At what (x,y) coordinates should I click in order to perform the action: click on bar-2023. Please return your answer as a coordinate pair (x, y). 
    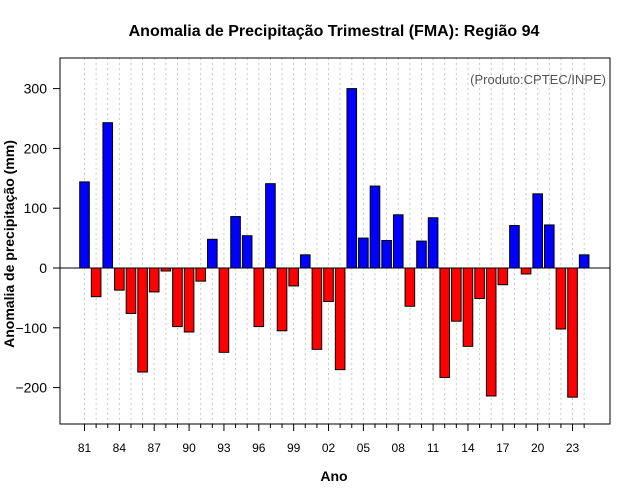
    Looking at the image, I should click on (572, 332).